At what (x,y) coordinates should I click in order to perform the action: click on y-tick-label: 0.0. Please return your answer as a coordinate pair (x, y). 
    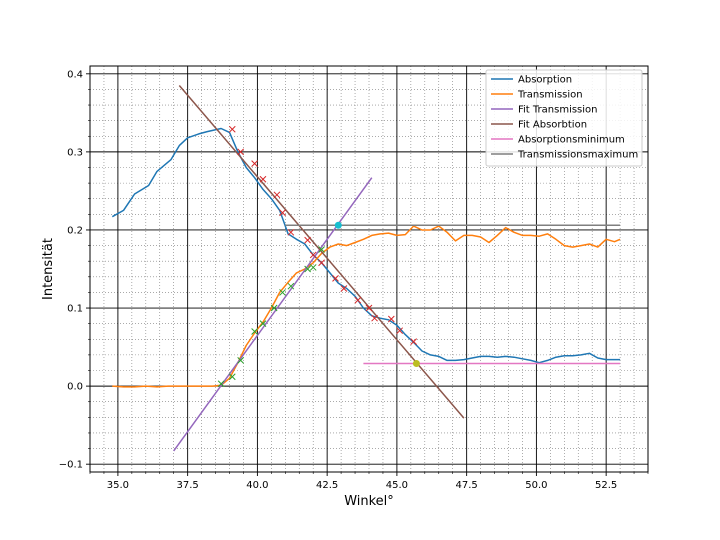
    Looking at the image, I should click on (75, 387).